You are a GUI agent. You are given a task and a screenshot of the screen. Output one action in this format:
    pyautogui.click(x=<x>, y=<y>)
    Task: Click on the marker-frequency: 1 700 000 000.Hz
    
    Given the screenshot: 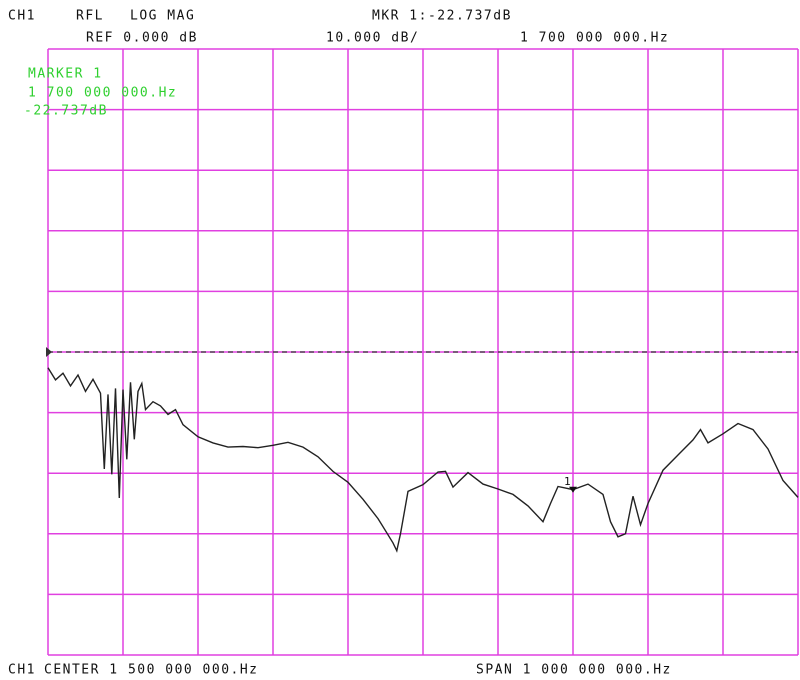 What is the action you would take?
    pyautogui.click(x=594, y=38)
    